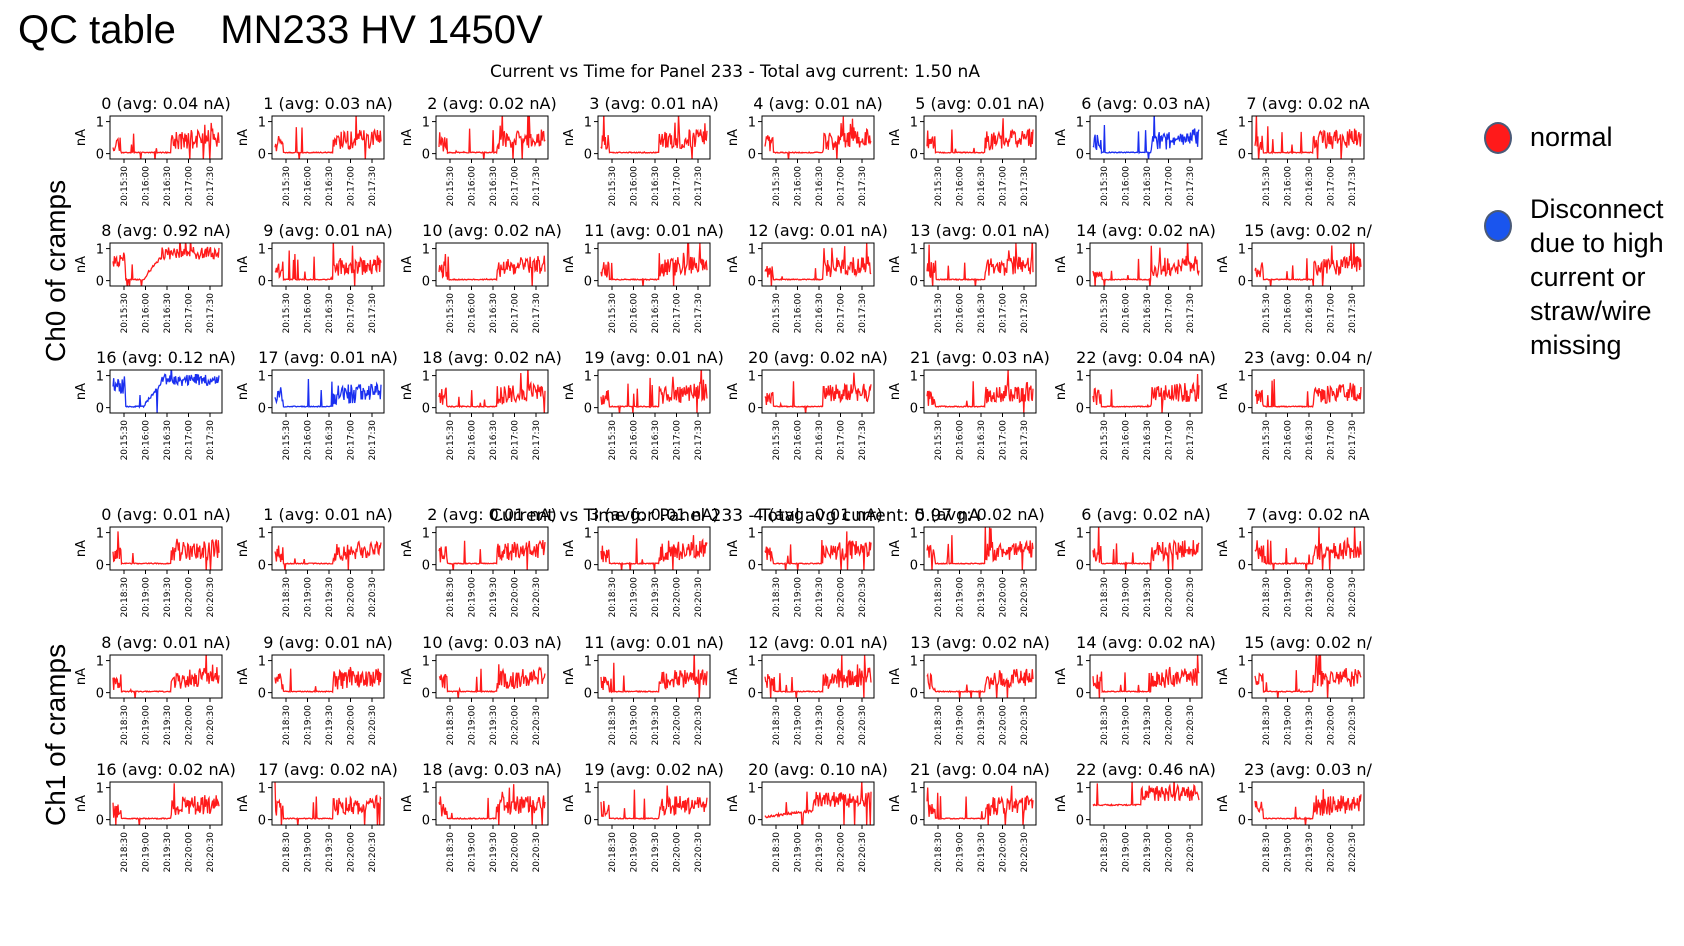  I want to click on panel-title: 13 (avg: 0.01 nA), so click(980, 230).